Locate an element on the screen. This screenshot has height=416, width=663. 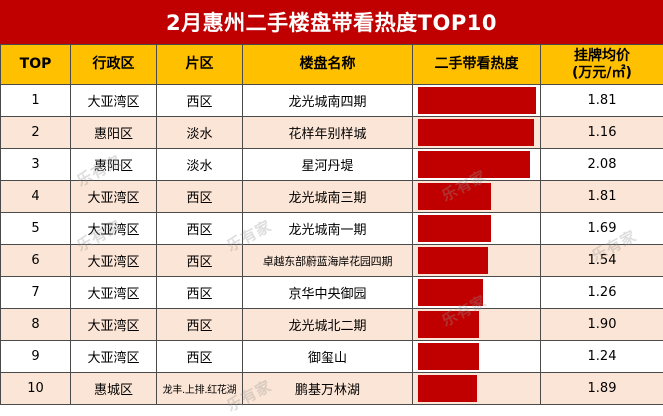
chart-title: 2月惠州二手楼盘带看热度TOP10 is located at coordinates (331, 22).